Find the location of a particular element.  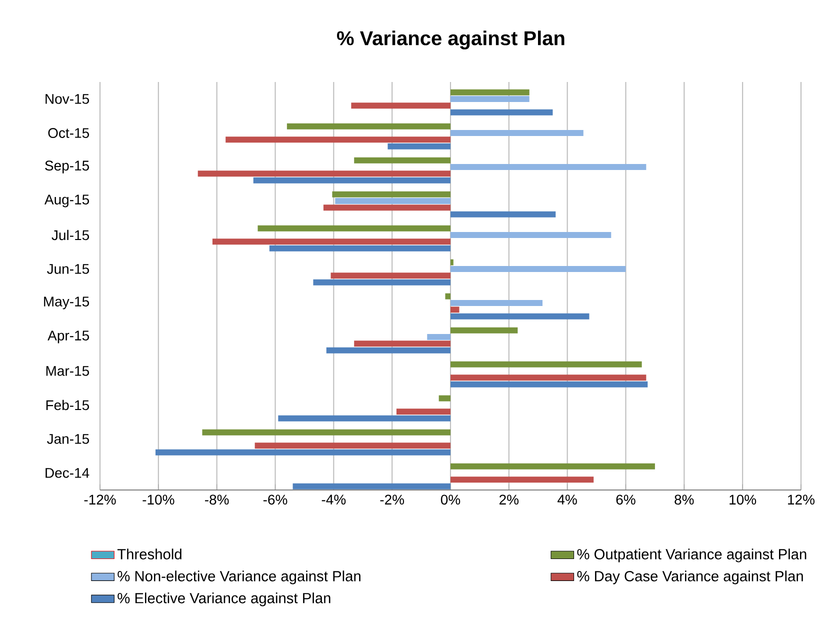

x-tick-label: -2% is located at coordinates (392, 499).